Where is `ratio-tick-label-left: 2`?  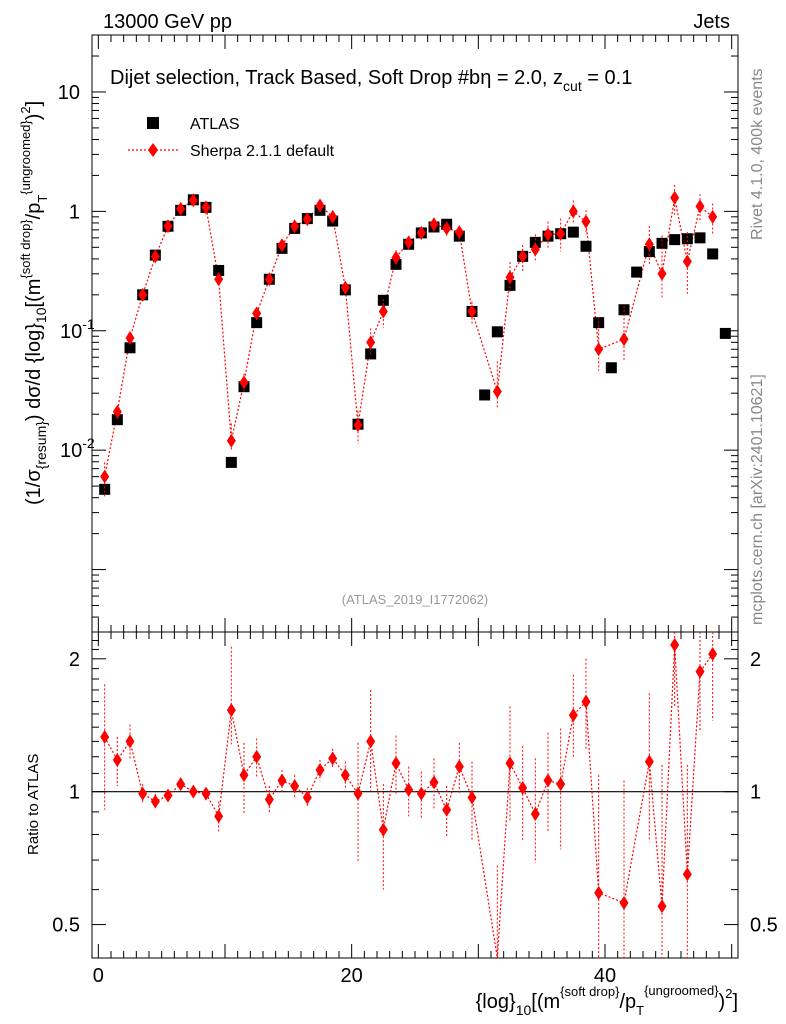 ratio-tick-label-left: 2 is located at coordinates (74, 660).